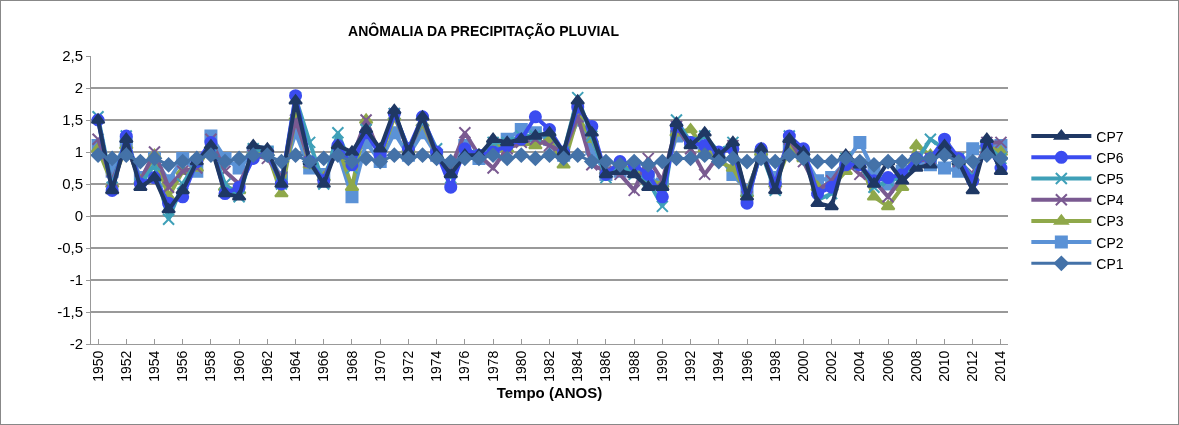 The width and height of the screenshot is (1179, 425). What do you see at coordinates (182, 366) in the screenshot?
I see `x-tick-label: 1956` at bounding box center [182, 366].